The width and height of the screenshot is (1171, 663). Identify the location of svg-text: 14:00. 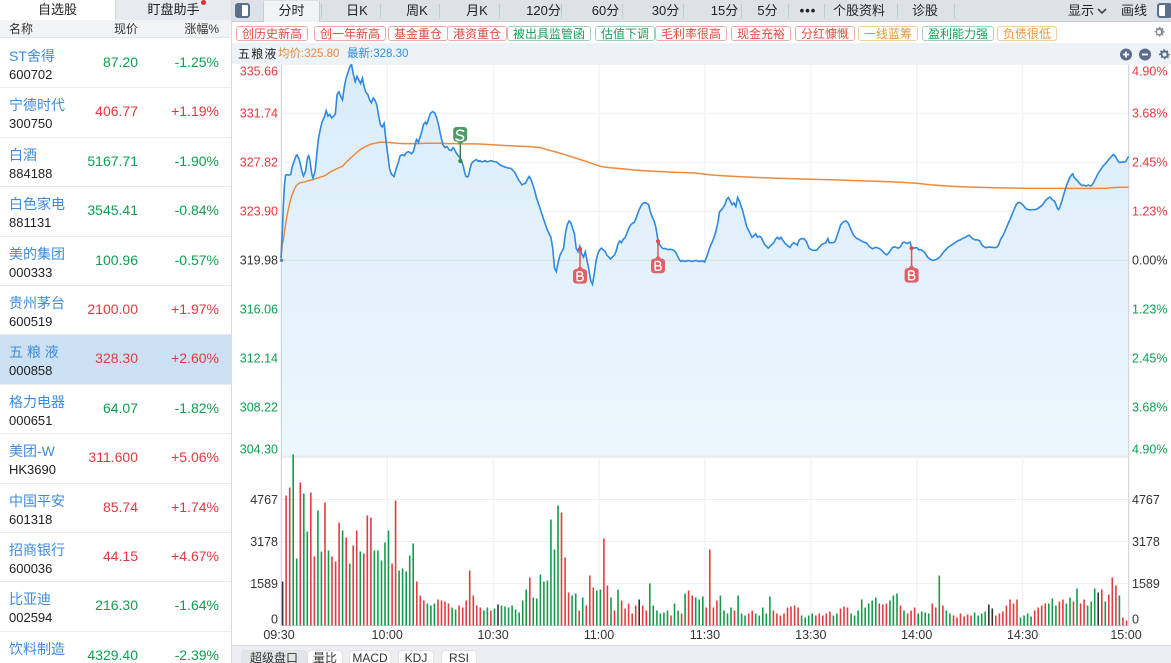
(916, 635).